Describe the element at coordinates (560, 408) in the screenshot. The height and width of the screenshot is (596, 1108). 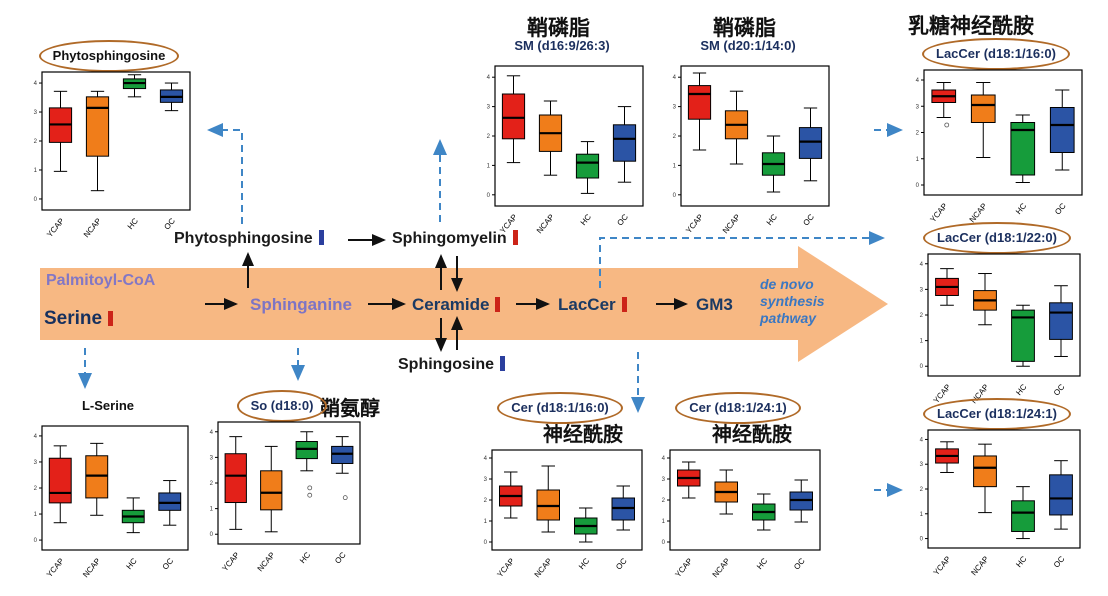
I see `plot-title-cer-16: Cer (d18:1/16:0)` at that location.